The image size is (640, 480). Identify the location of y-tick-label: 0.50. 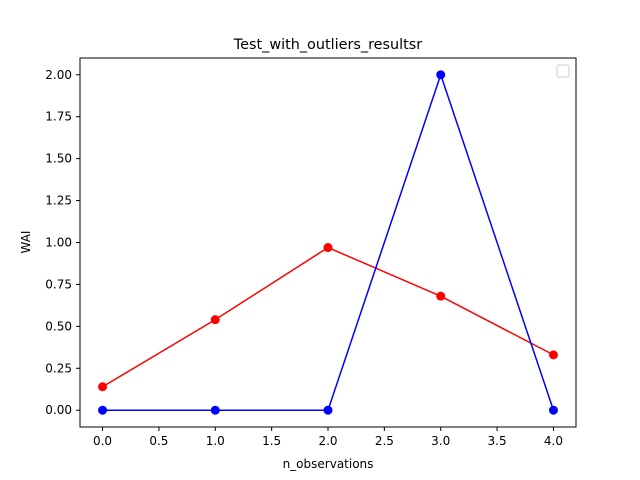
(58, 326).